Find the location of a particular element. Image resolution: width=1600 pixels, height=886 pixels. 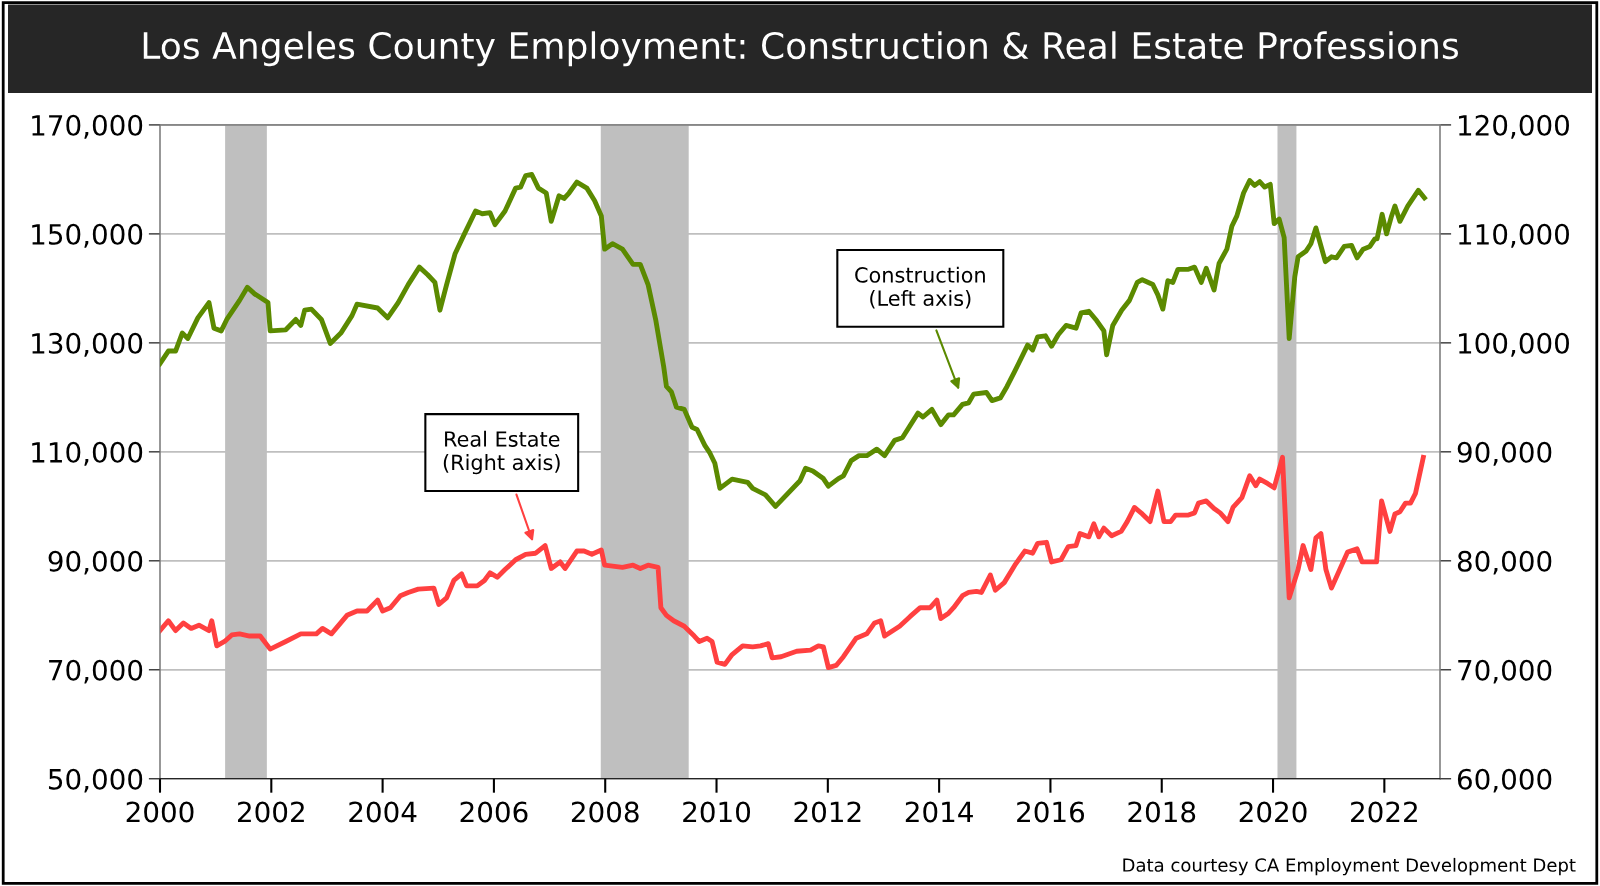

y-tick-label: 150,000 is located at coordinates (87, 235).